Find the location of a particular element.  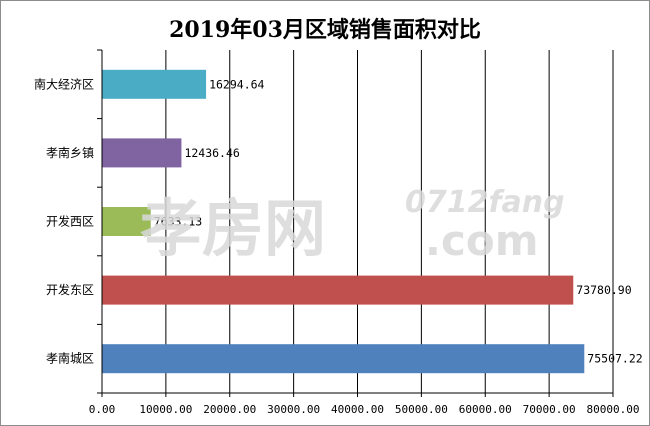

x-tick-label: 60000.00 is located at coordinates (485, 409).